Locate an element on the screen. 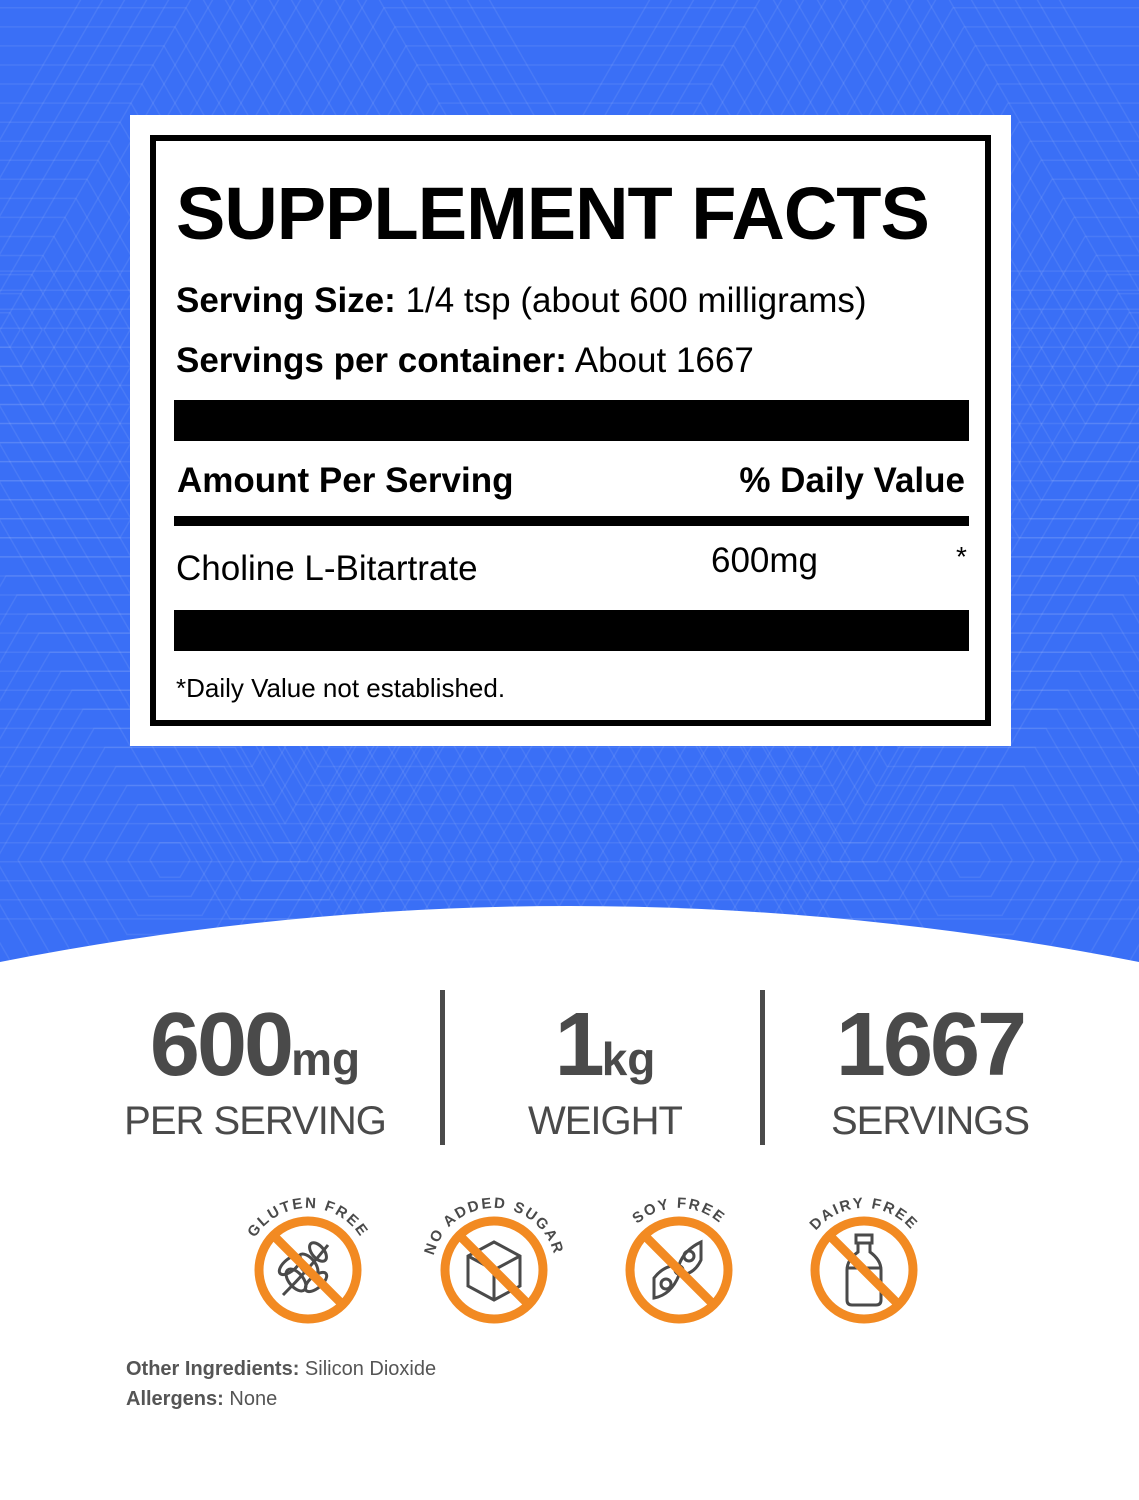 The image size is (1139, 1500). other-ingredients: Other Ingredients: Silicon Dioxide is located at coordinates (281, 1369).